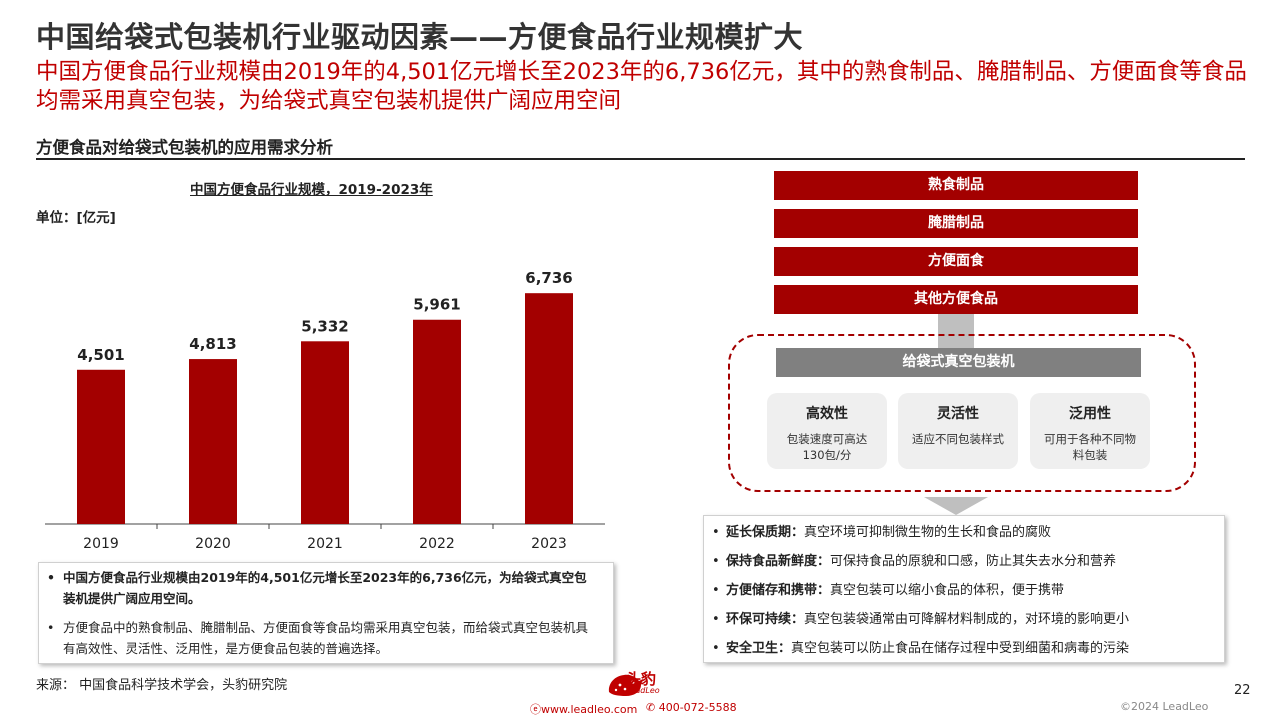 This screenshot has width=1280, height=720. Describe the element at coordinates (958, 362) in the screenshot. I see `machine-label: 给袋式真空包装机` at that location.